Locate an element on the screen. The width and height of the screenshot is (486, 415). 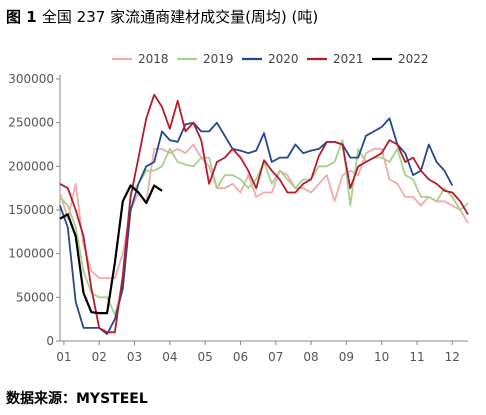
x-tick-label: 07 is located at coordinates (275, 357).